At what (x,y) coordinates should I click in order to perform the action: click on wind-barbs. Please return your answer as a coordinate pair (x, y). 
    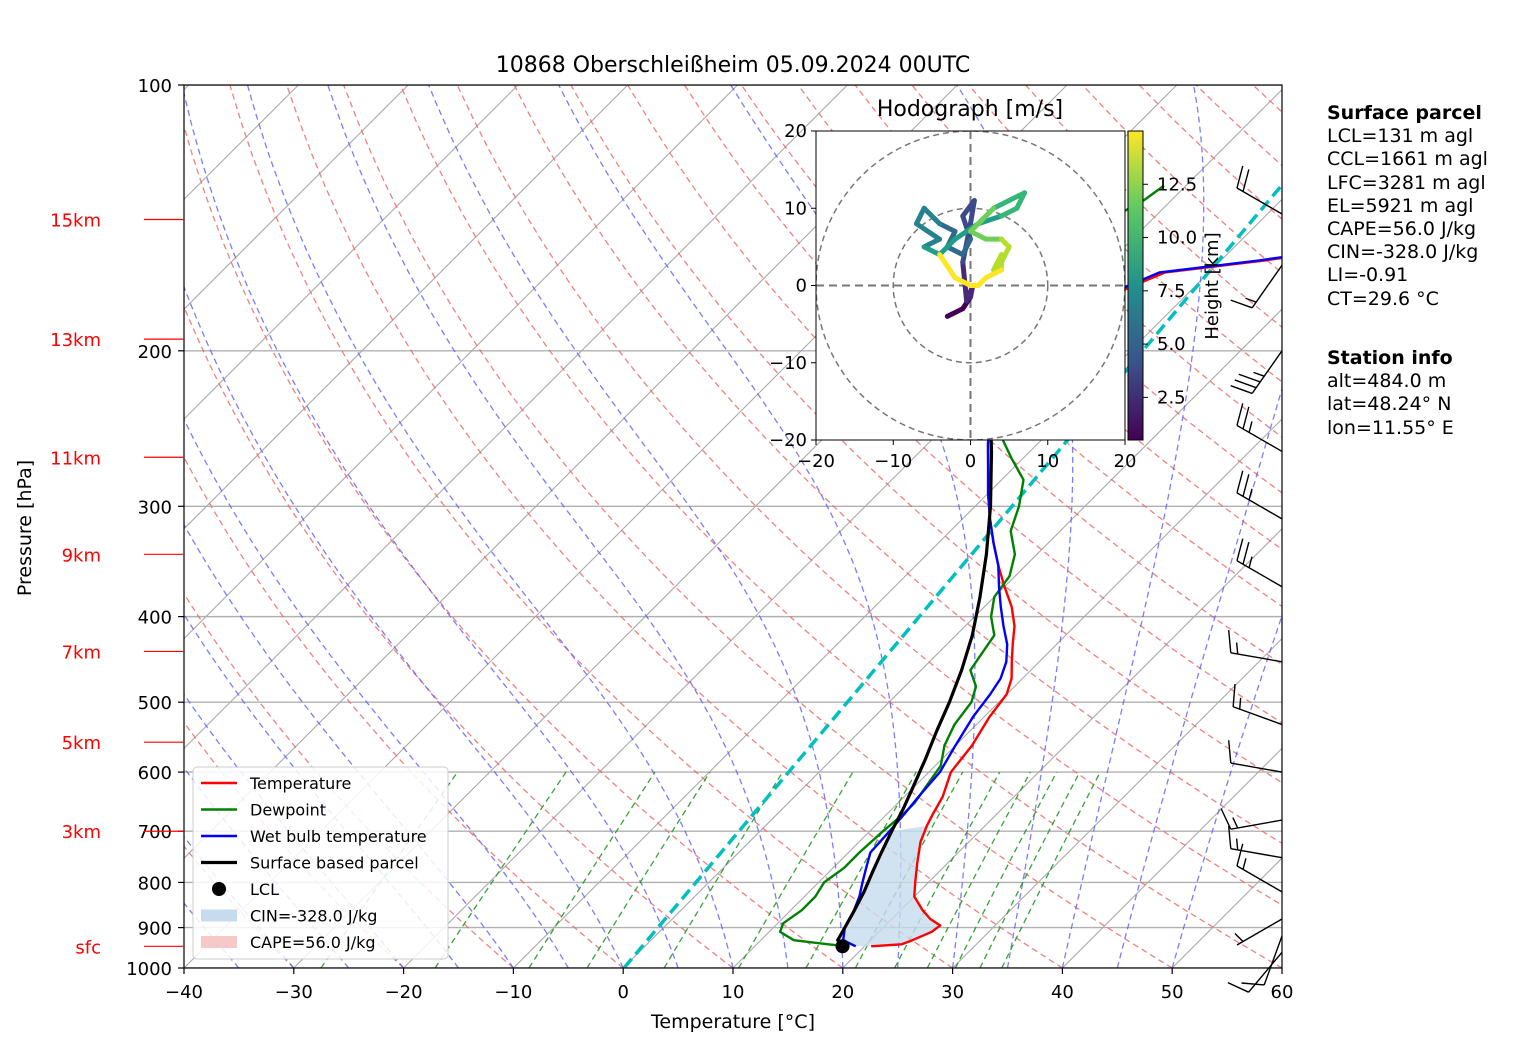
    Looking at the image, I should click on (1251, 579).